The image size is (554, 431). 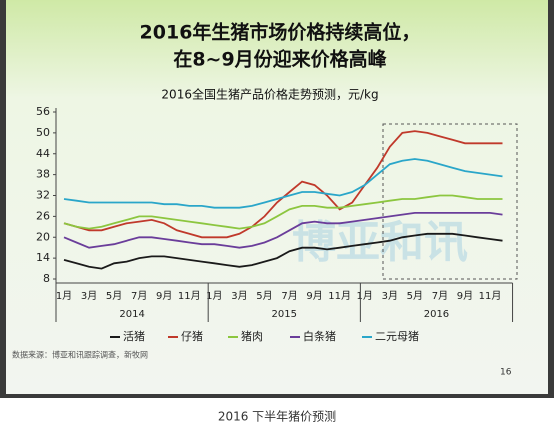 I want to click on y-tick-label: 38, so click(x=43, y=174).